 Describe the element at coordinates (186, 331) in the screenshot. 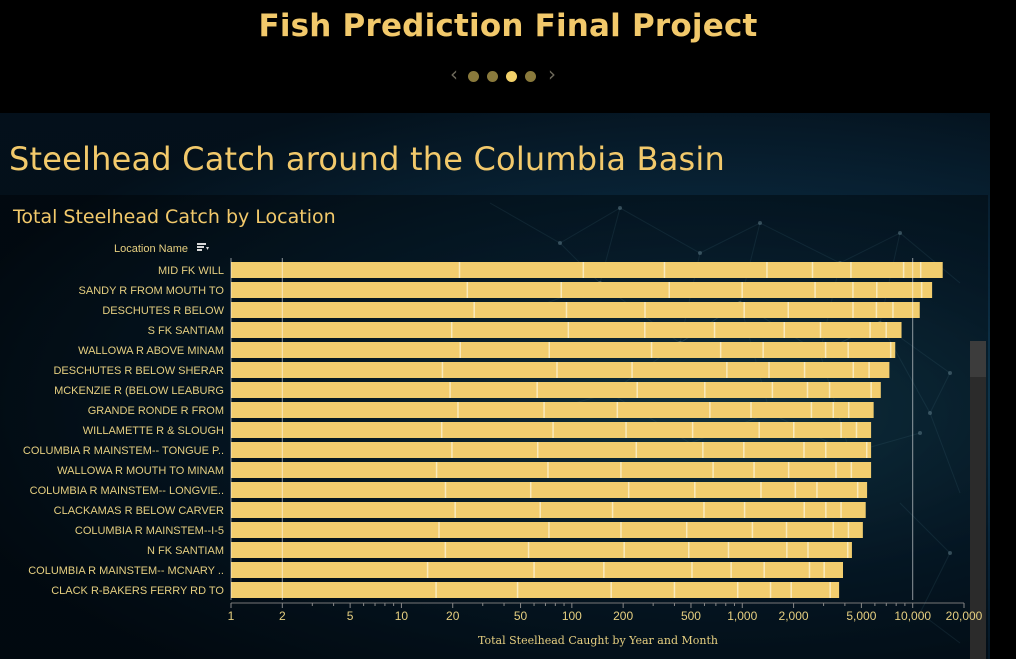

I see `category-label: S FK SANTIAM` at that location.